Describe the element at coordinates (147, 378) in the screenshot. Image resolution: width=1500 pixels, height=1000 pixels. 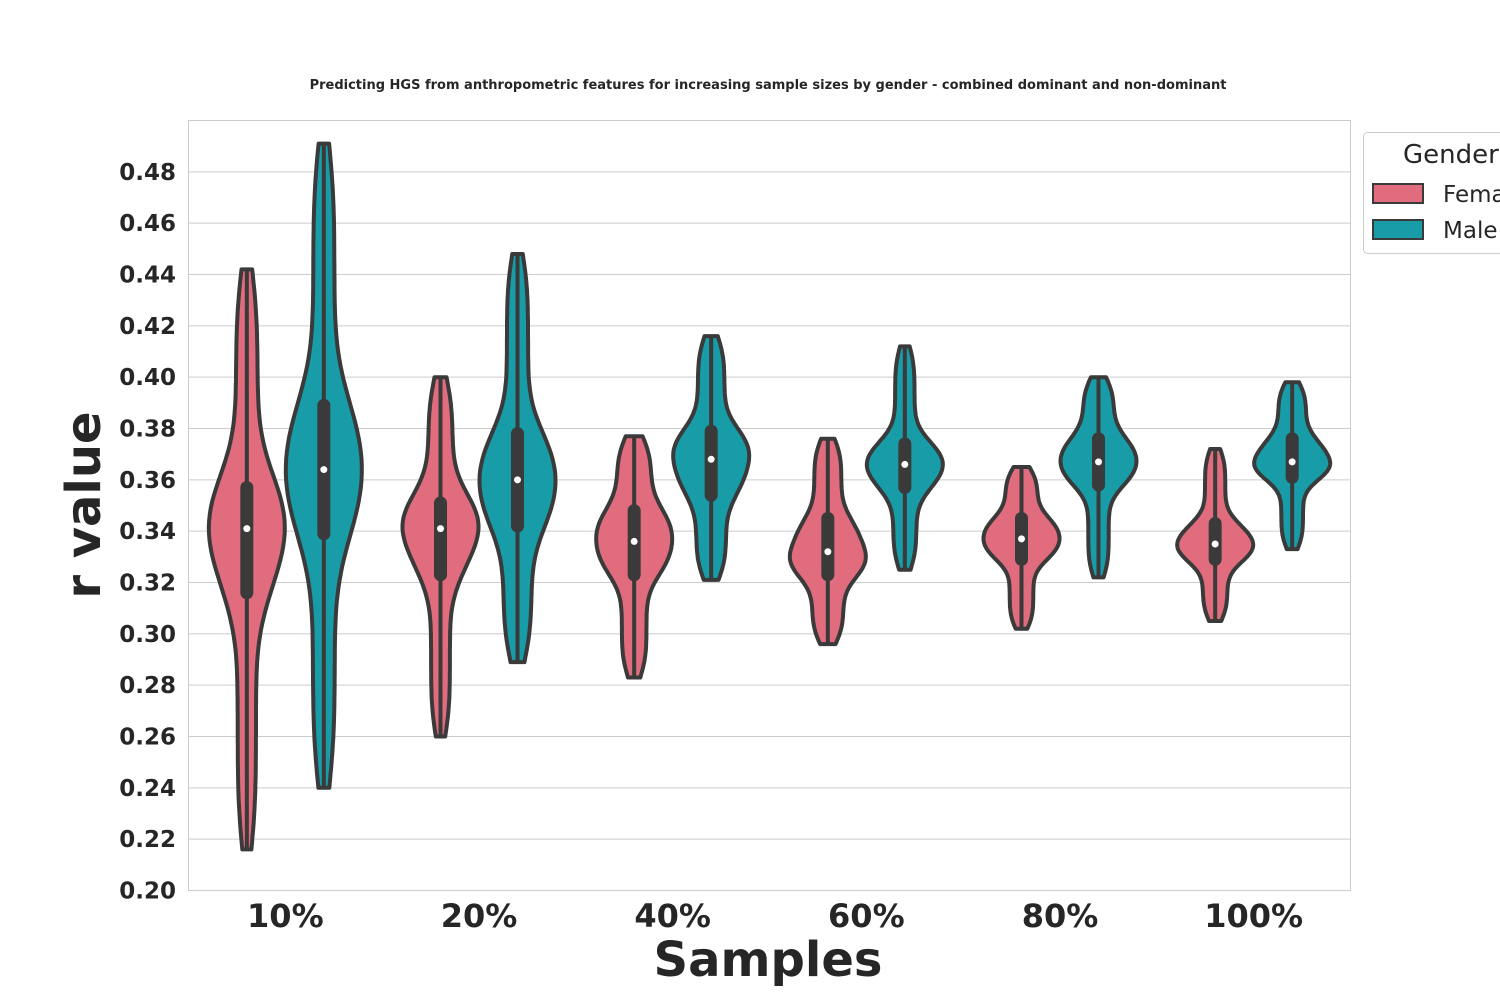
I see `y-tick-label: 0.40` at that location.